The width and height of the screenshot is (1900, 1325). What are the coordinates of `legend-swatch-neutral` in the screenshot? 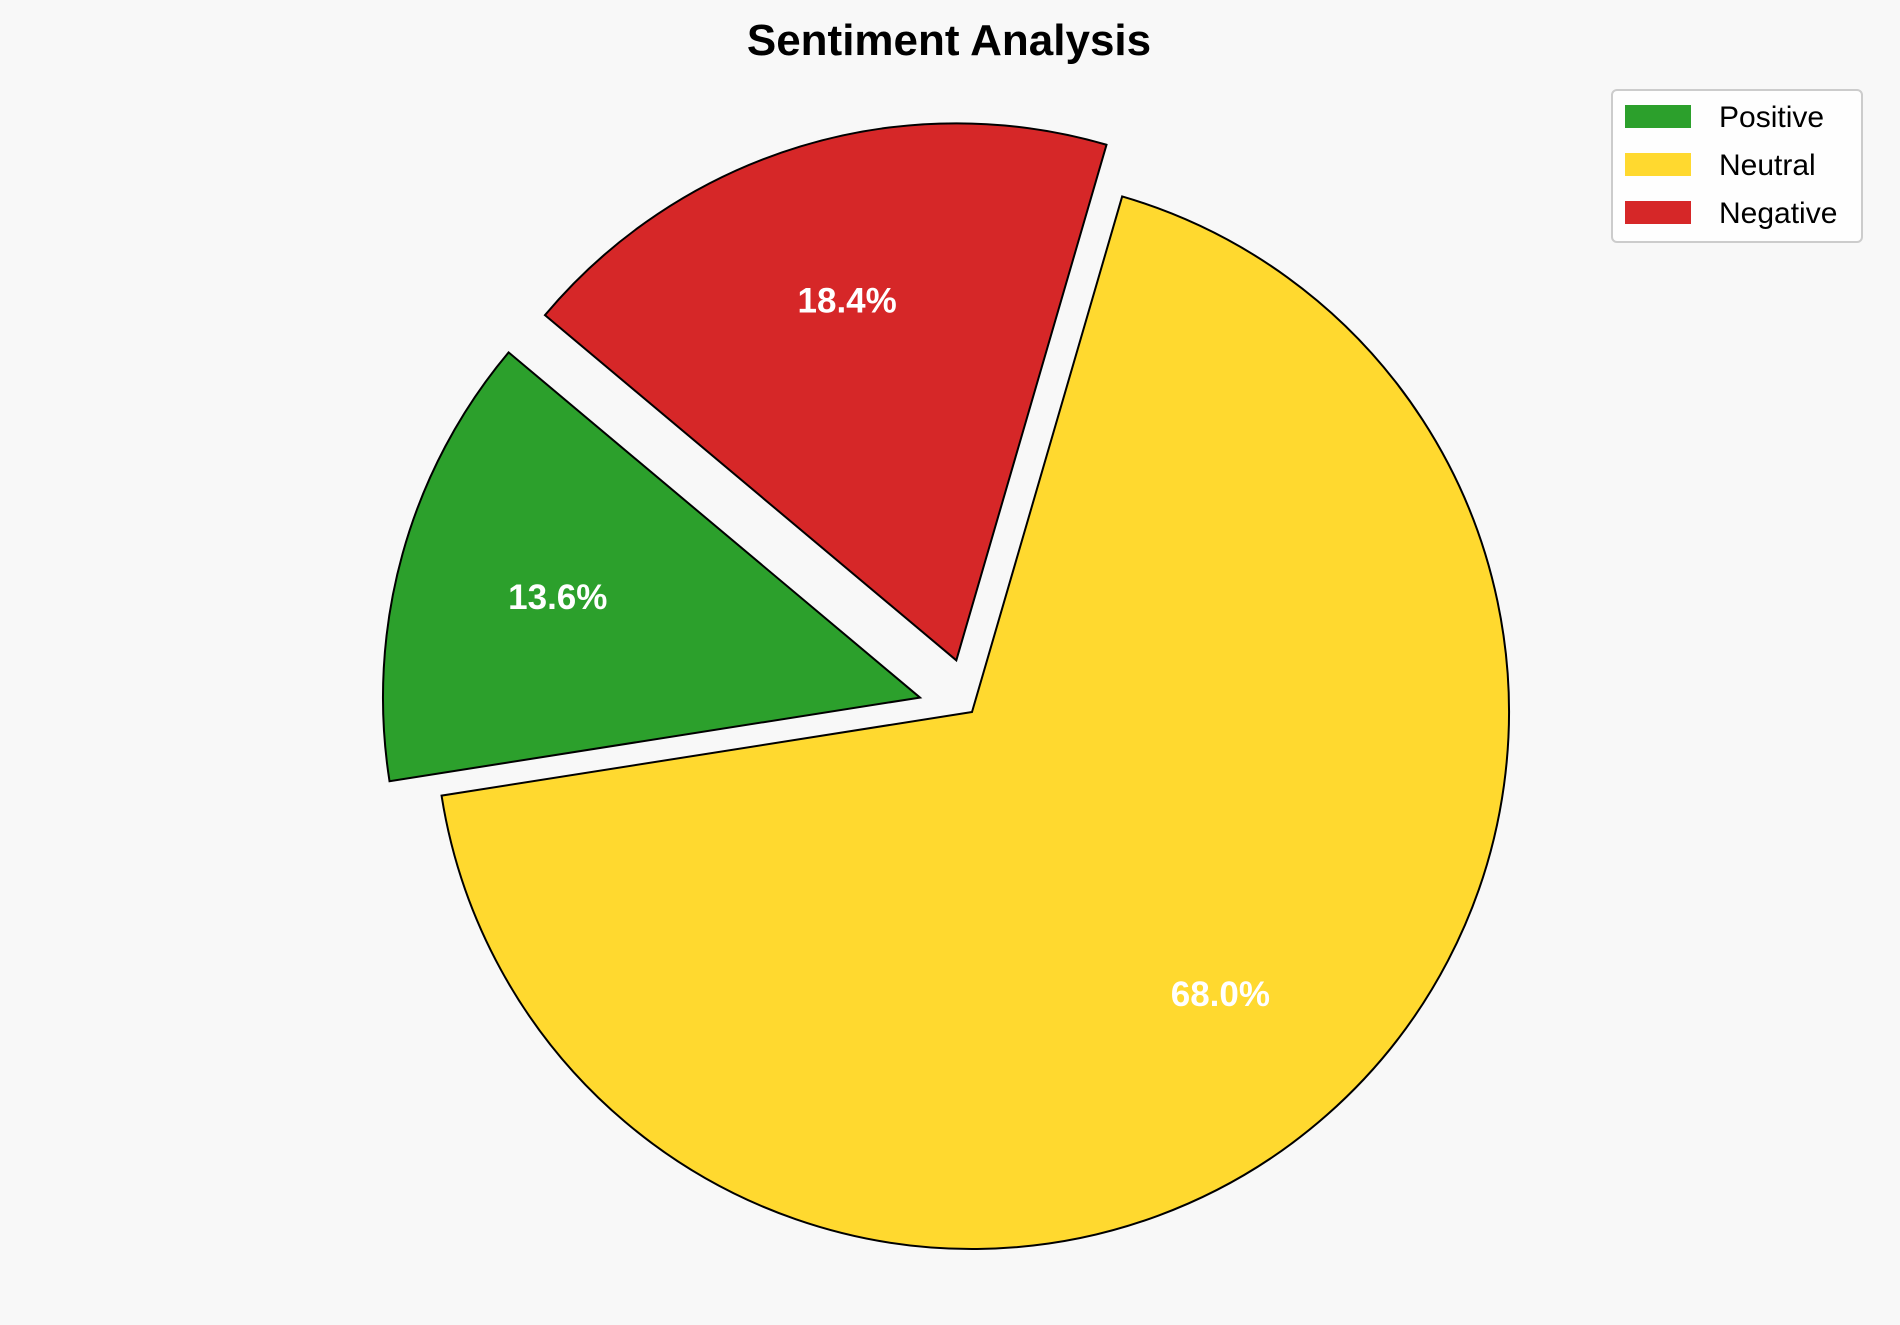 It's located at (1658, 164).